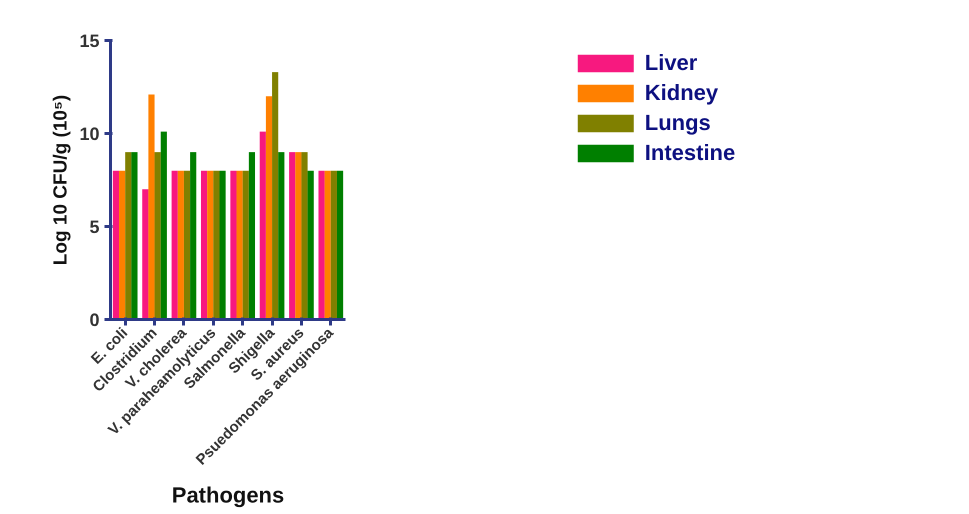 The width and height of the screenshot is (969, 514). I want to click on y-tick-label: 5, so click(94, 227).